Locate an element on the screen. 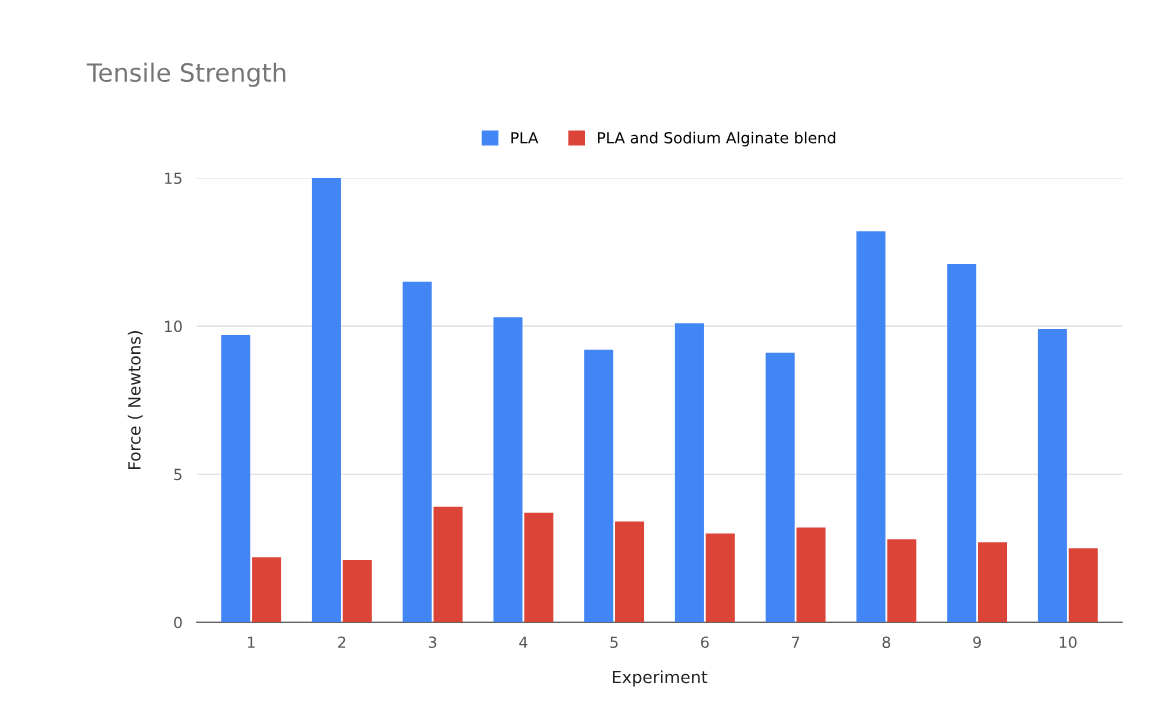  x-tick-label: 6 is located at coordinates (705, 642).